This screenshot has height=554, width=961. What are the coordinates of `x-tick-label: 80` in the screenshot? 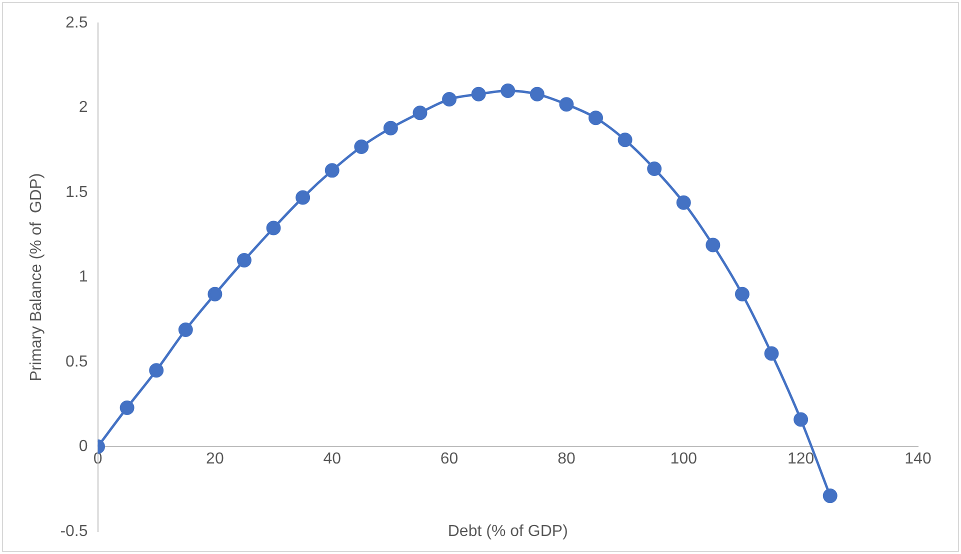 It's located at (567, 459).